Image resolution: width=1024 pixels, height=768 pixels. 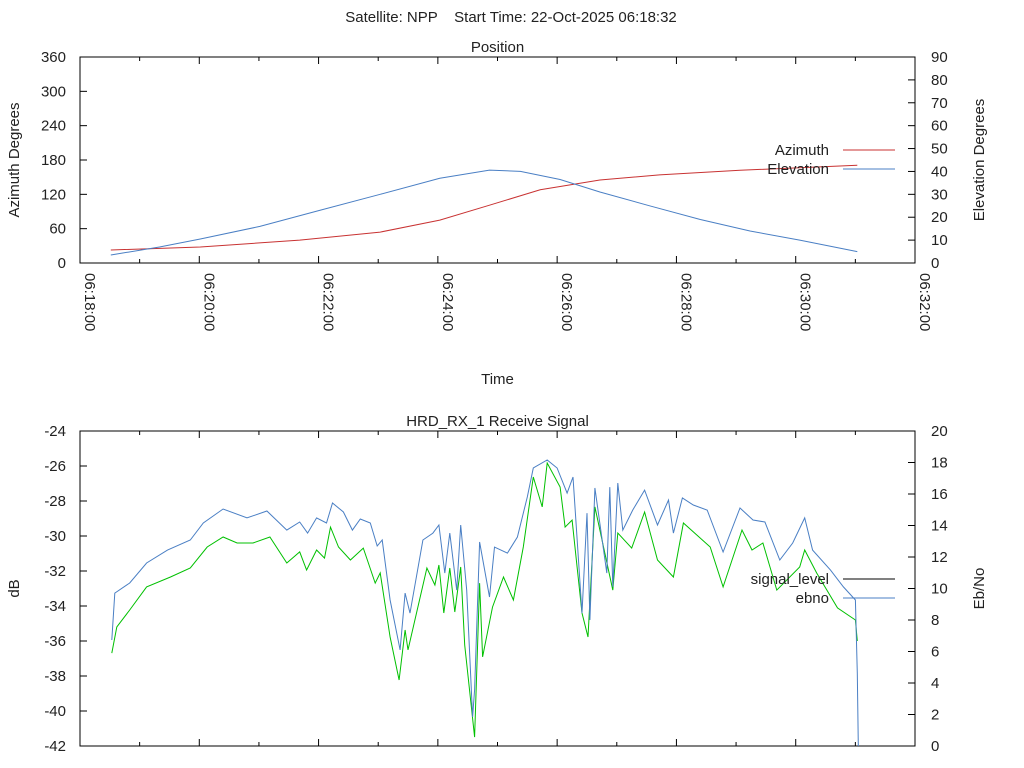 What do you see at coordinates (53, 91) in the screenshot?
I see `y-tick-label: 300` at bounding box center [53, 91].